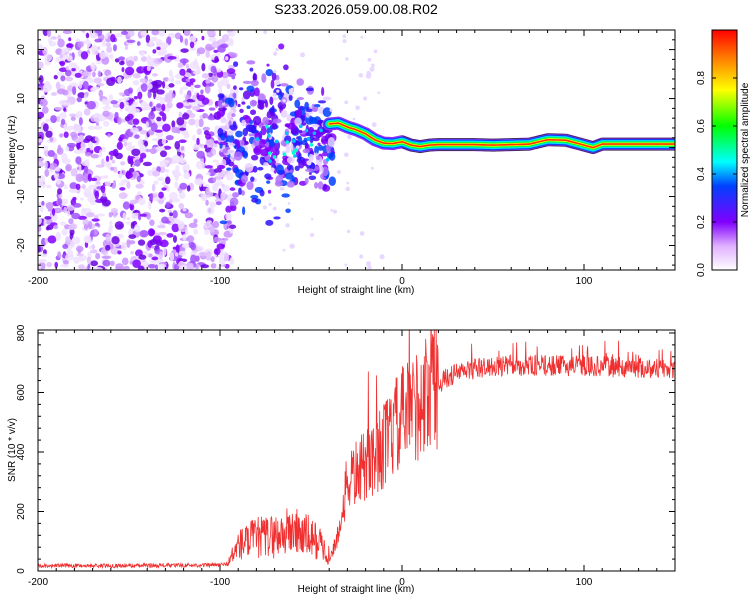 This screenshot has width=750, height=600. Describe the element at coordinates (538, 149) in the screenshot. I see `ridge-edge-line` at that location.